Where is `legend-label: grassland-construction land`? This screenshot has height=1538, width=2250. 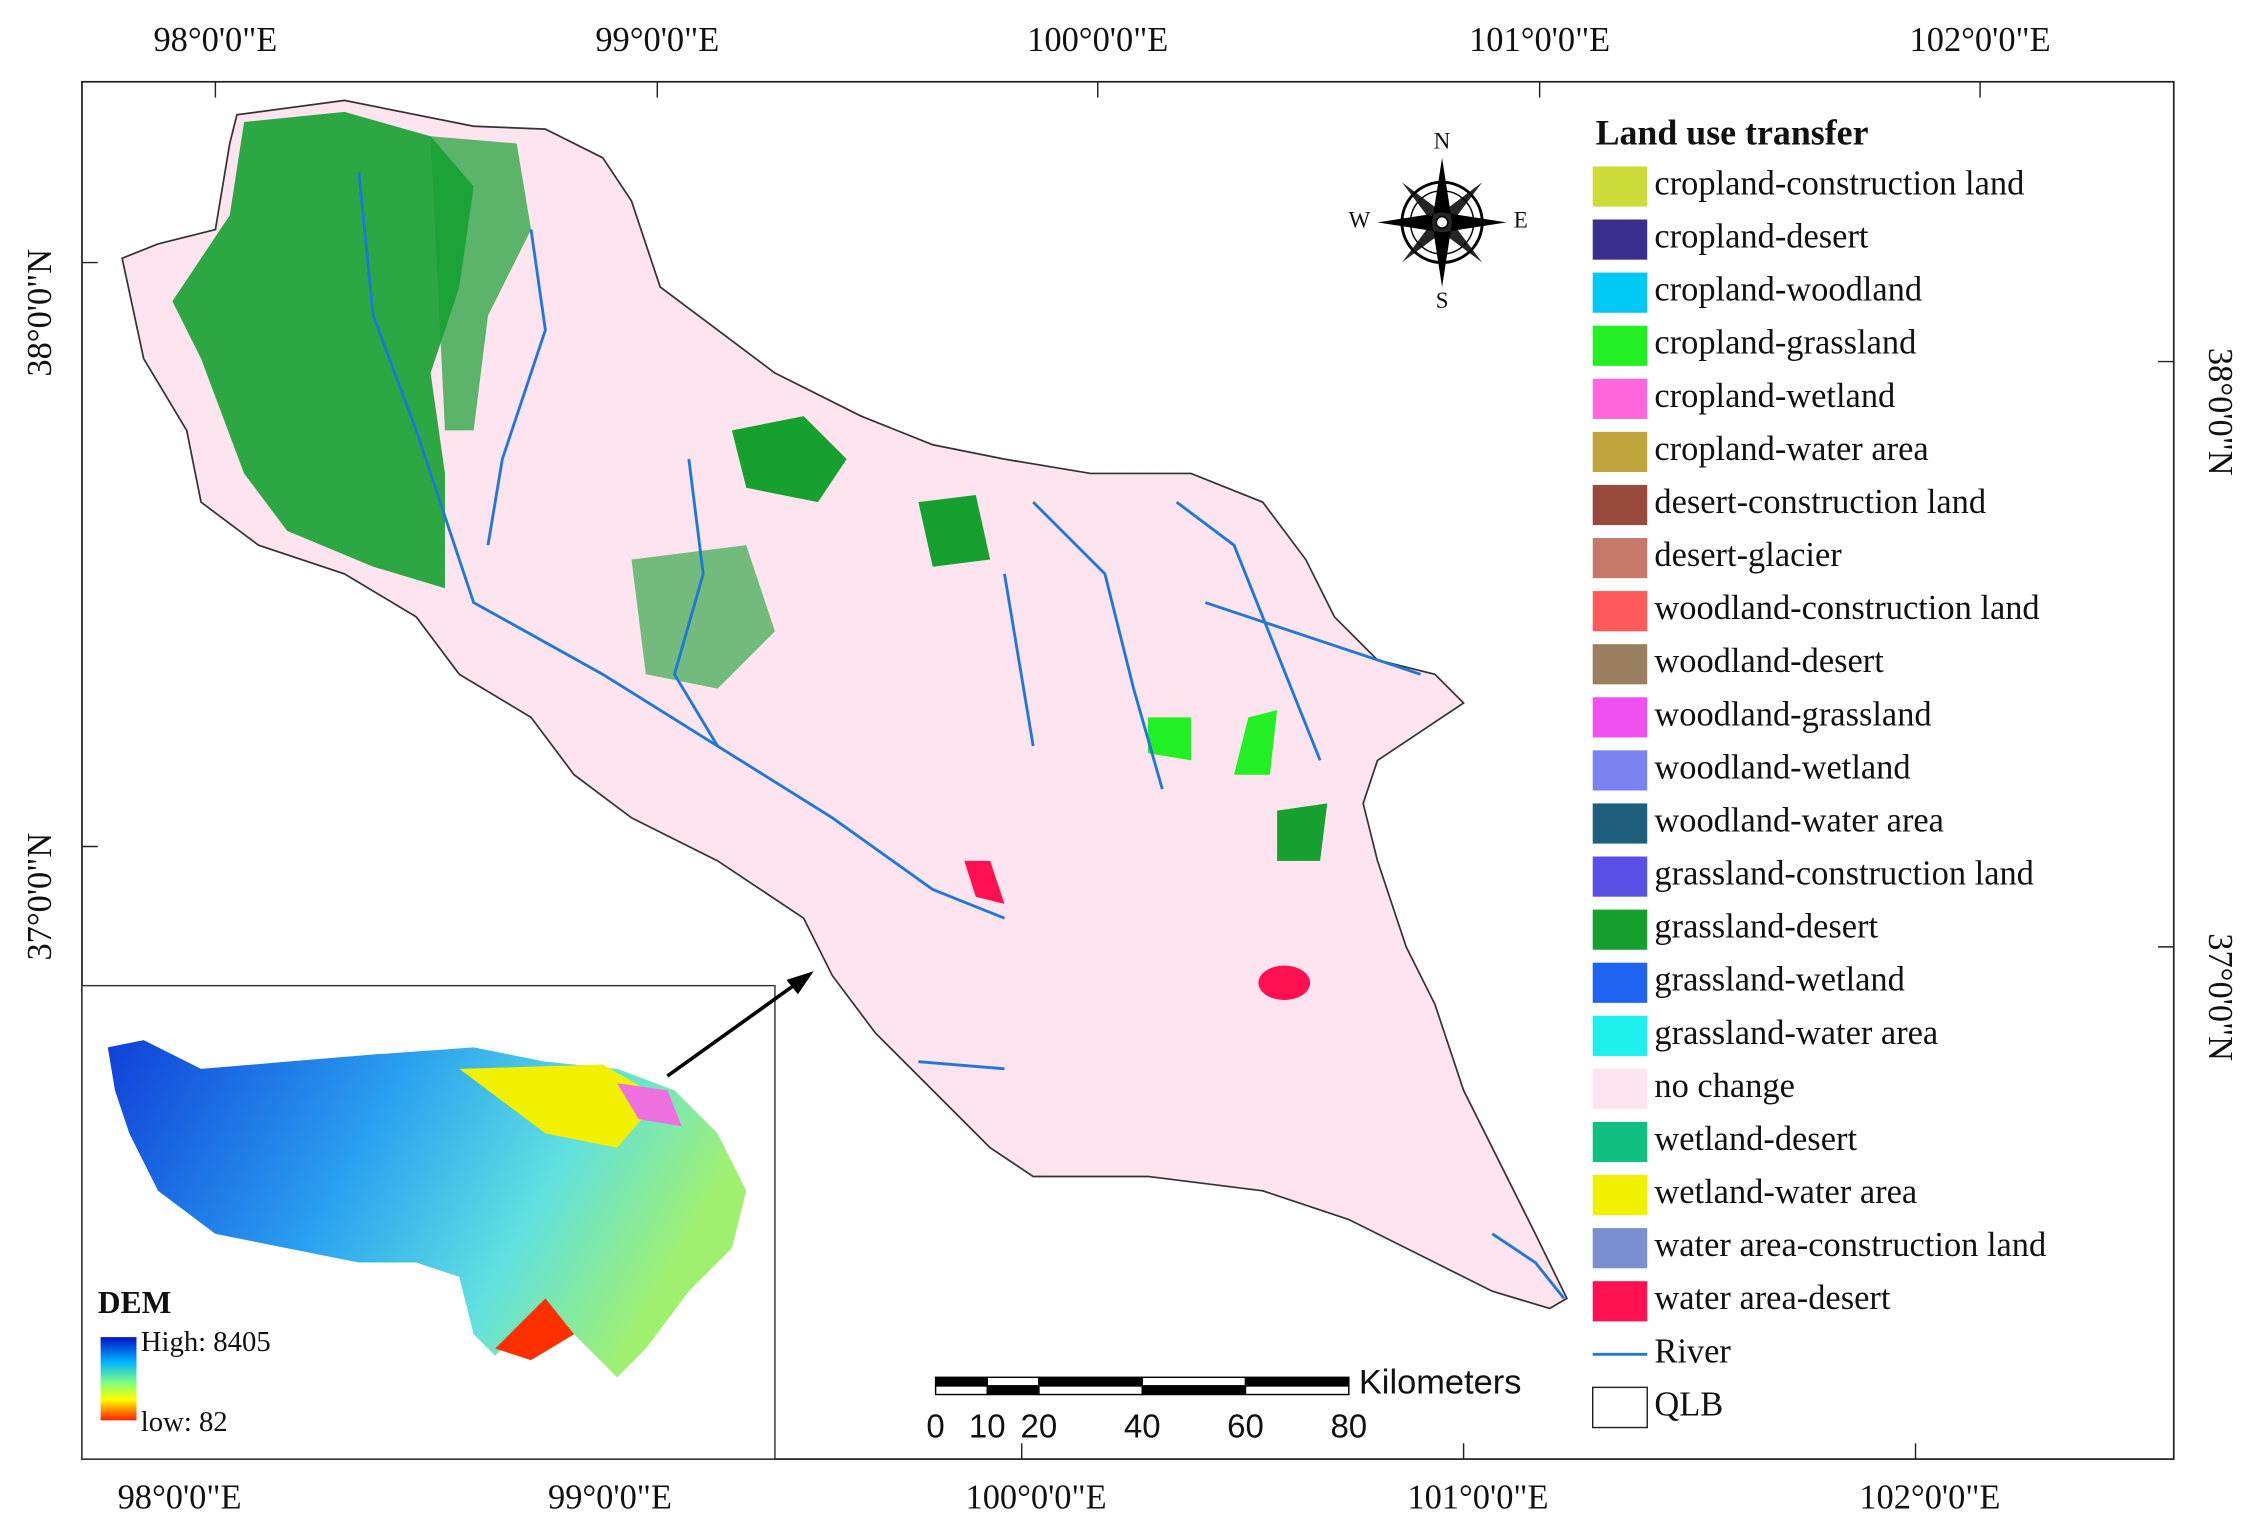
legend-label: grassland-construction land is located at coordinates (1844, 874).